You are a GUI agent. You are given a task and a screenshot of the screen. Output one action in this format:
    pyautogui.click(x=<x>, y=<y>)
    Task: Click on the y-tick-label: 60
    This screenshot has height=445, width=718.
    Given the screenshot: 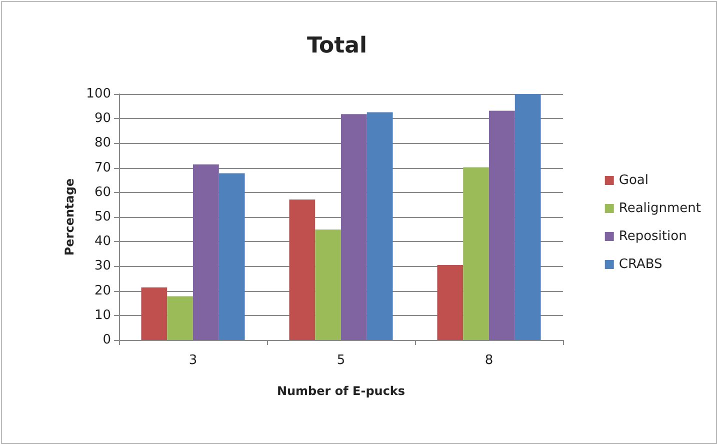 What is the action you would take?
    pyautogui.click(x=102, y=192)
    